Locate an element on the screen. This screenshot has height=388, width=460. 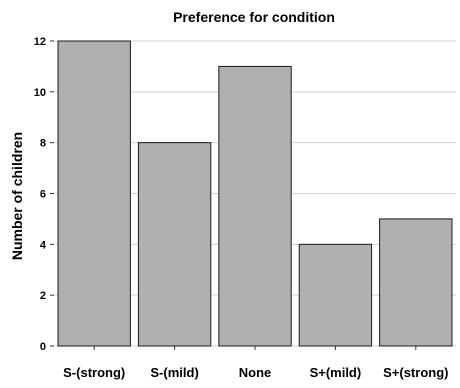
bar-S-(mild) is located at coordinates (174, 244).